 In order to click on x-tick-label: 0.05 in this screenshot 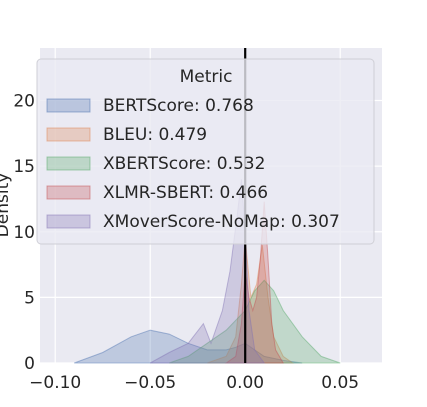, I will do `click(340, 383)`.